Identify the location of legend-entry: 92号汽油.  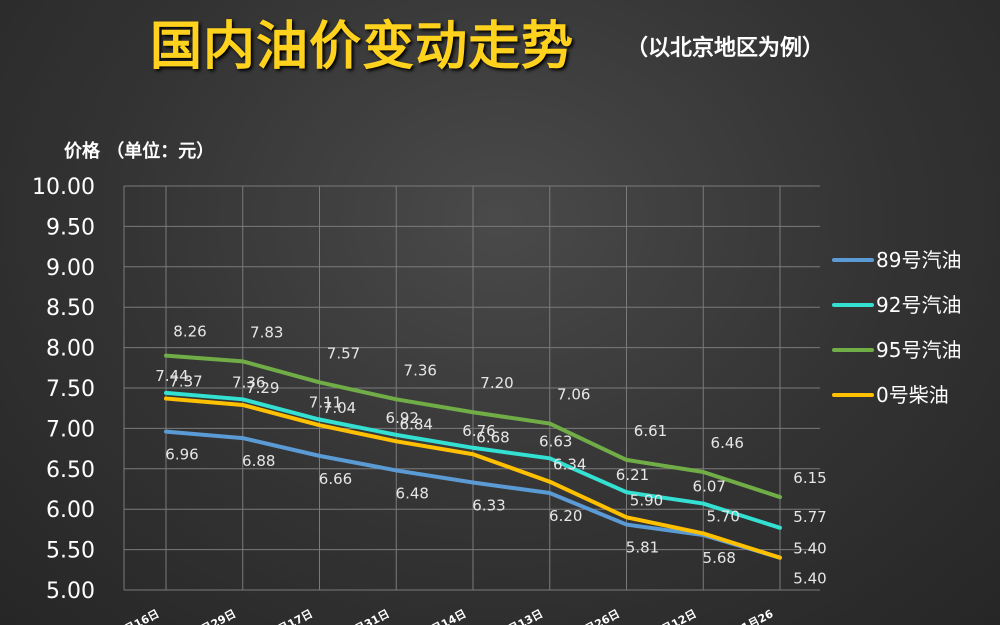
(918, 305).